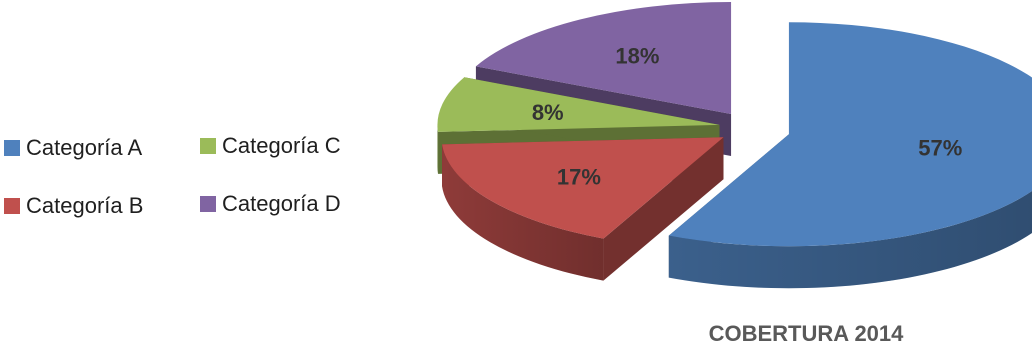 This screenshot has width=1032, height=352. I want to click on legend-item-categoria-a: Categoría A, so click(73, 147).